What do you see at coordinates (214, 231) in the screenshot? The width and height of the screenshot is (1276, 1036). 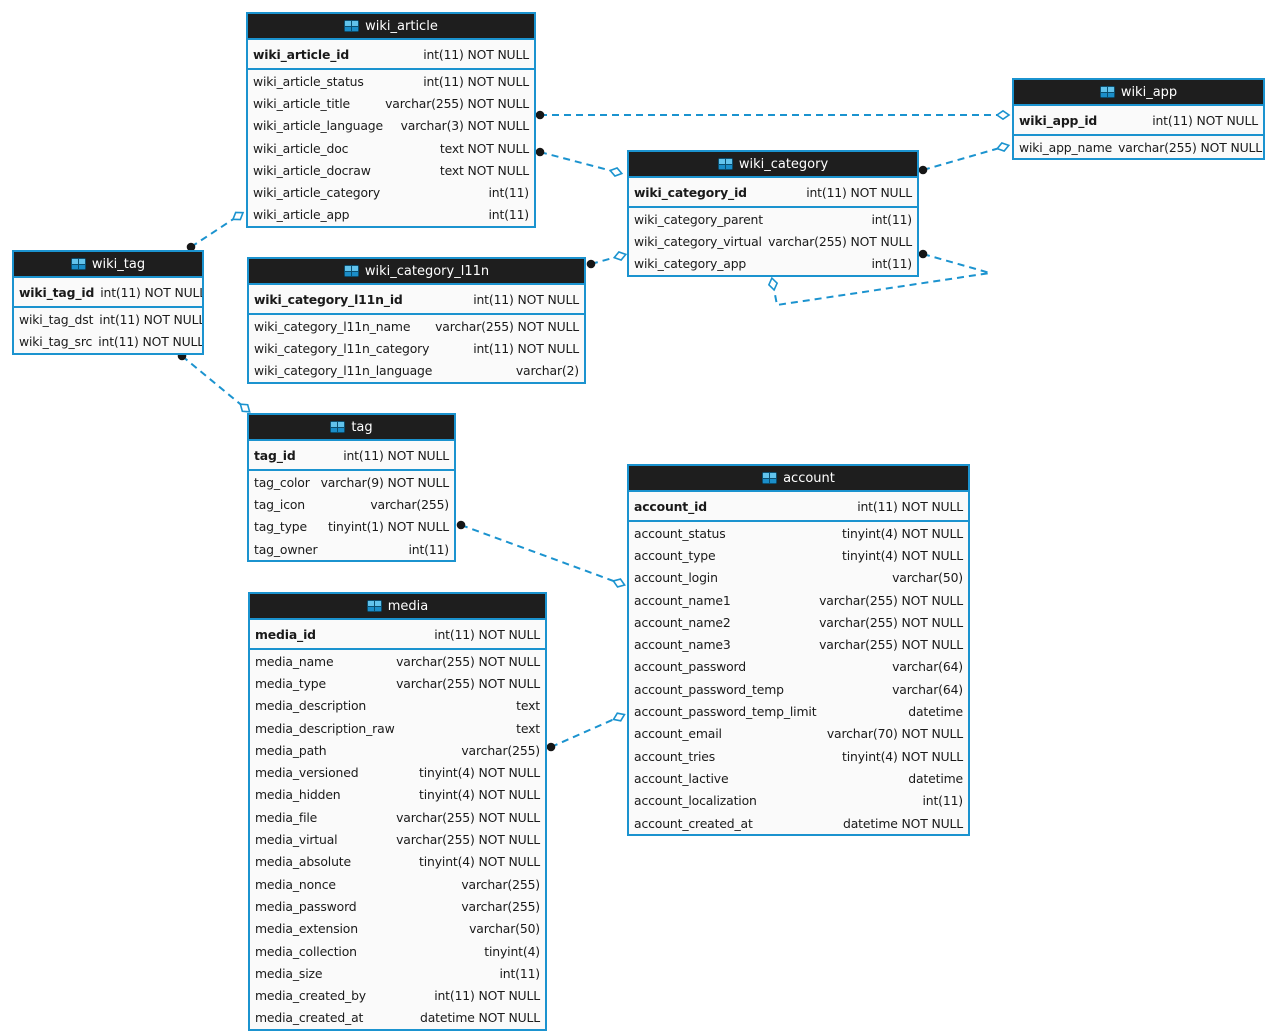 I see `relationship-wiki_tag-to-wiki_article` at bounding box center [214, 231].